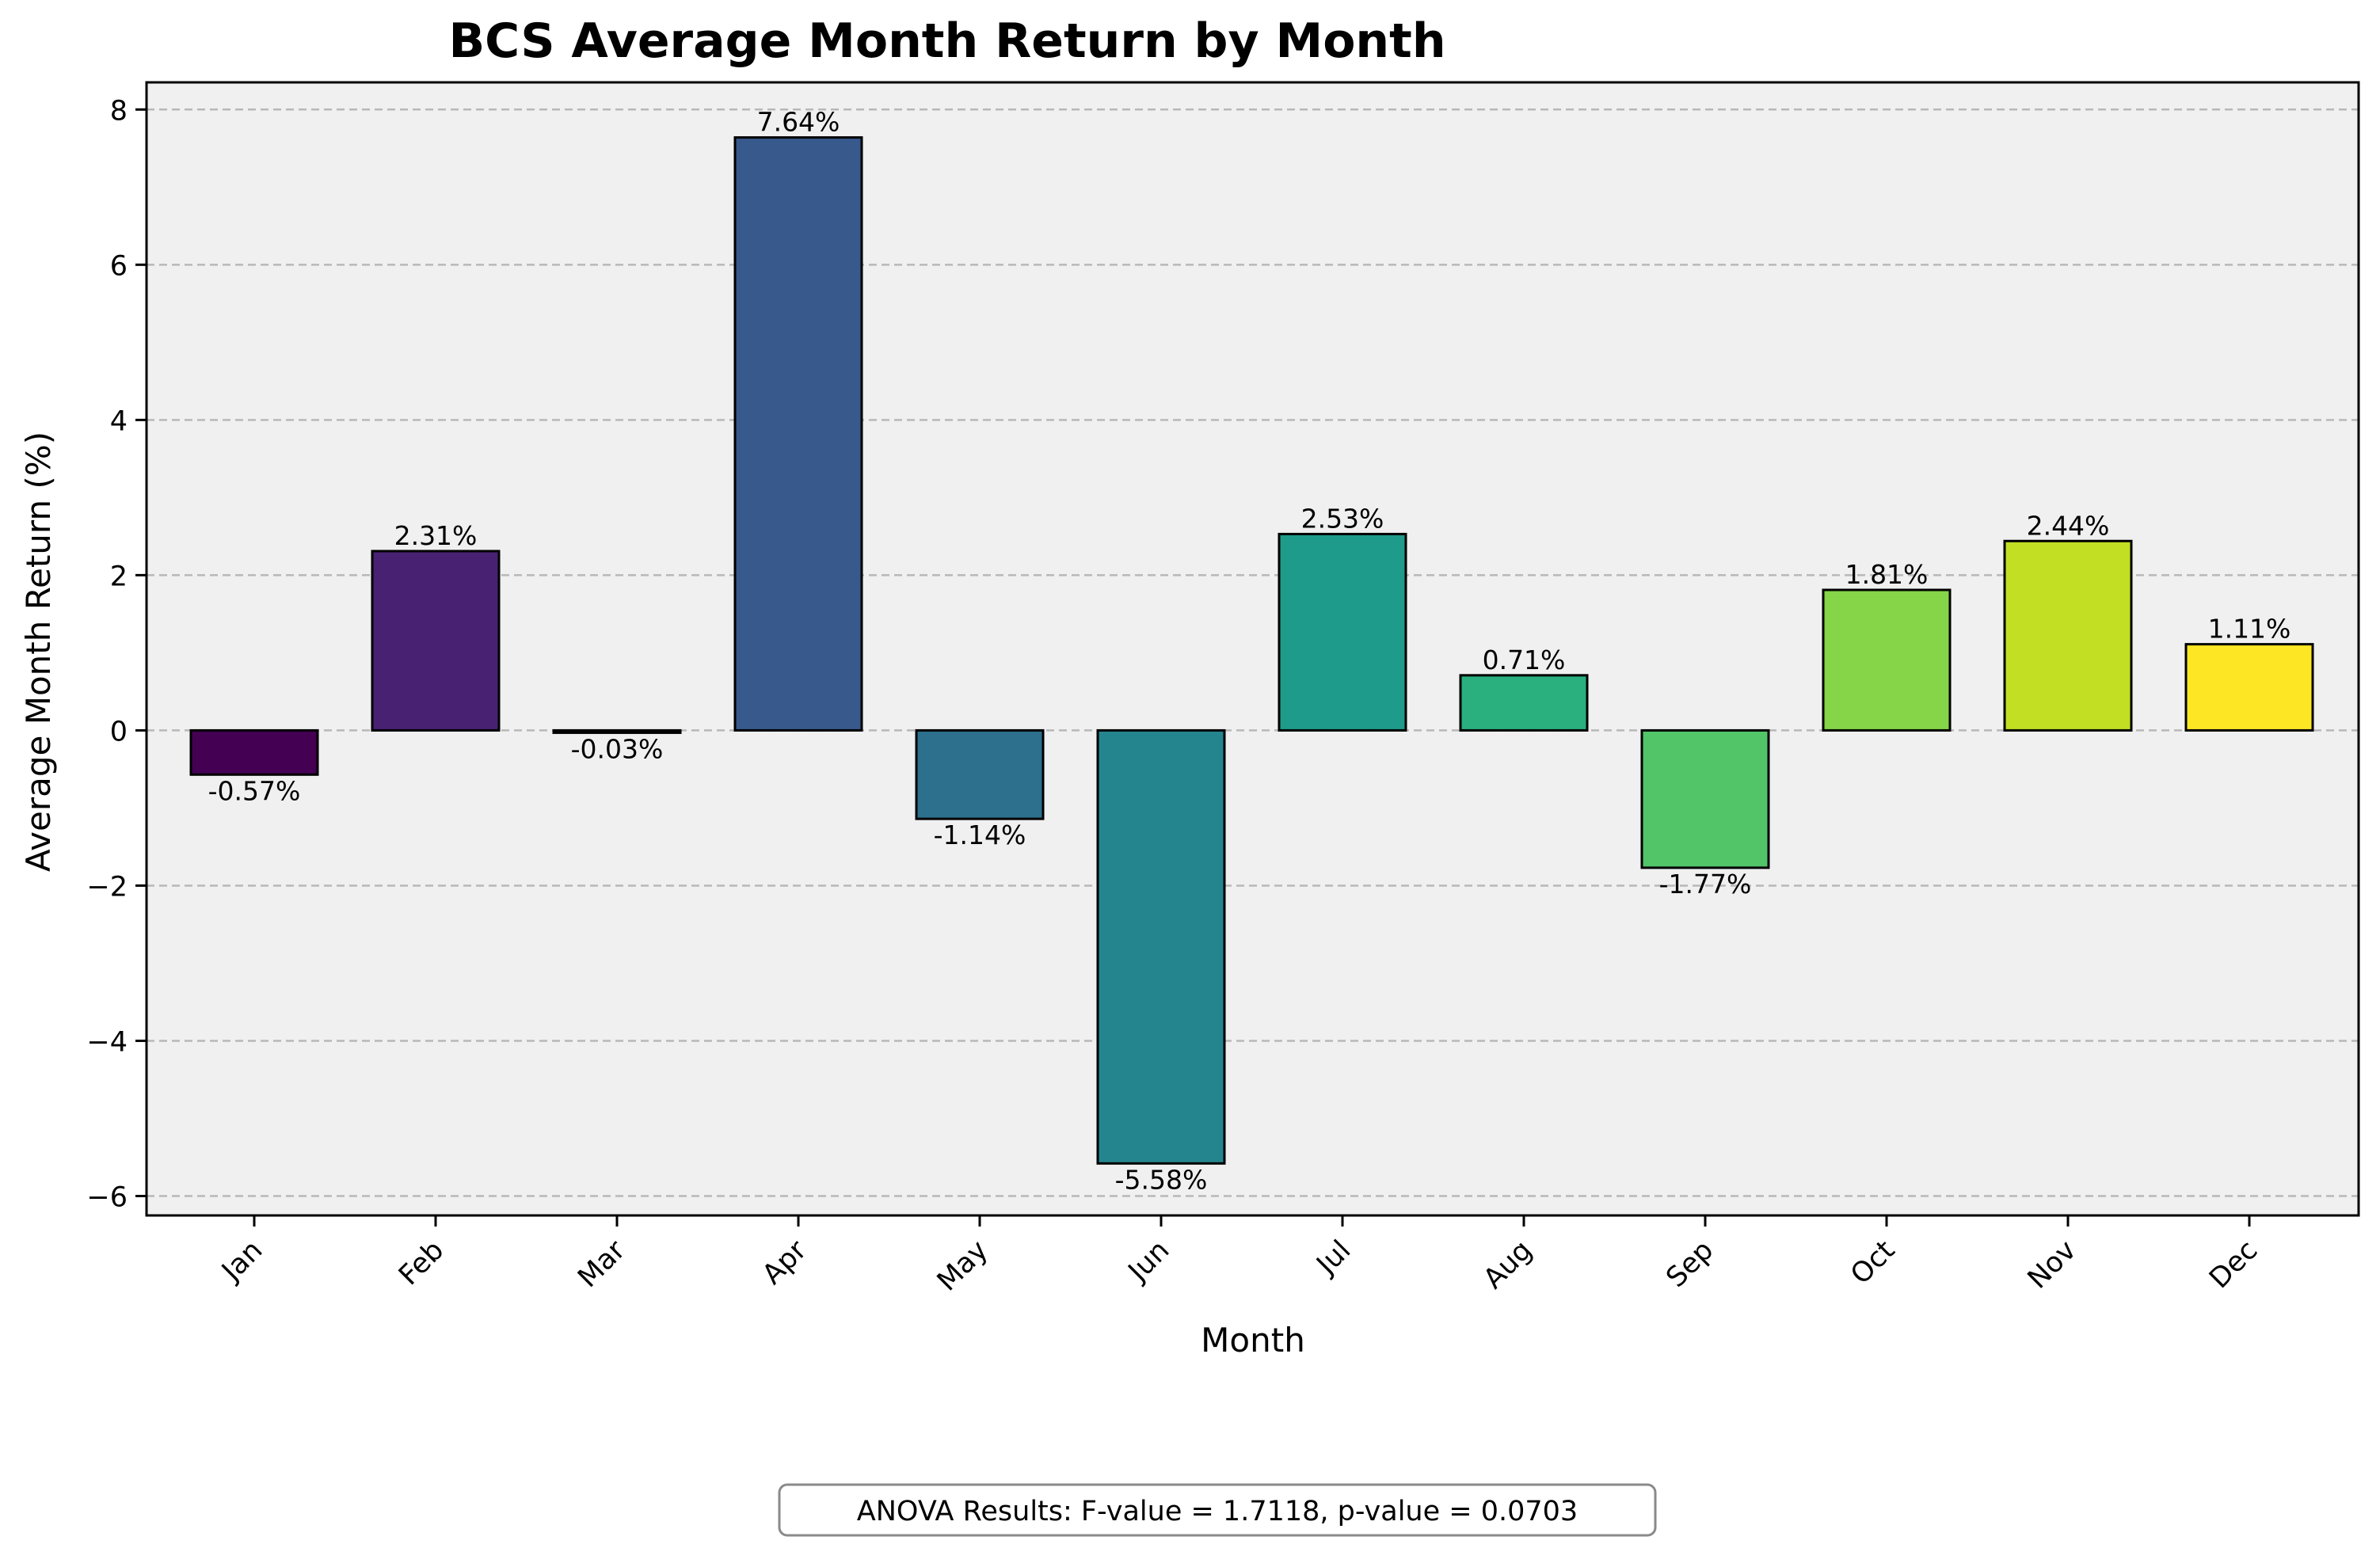 This screenshot has height=1548, width=2380. What do you see at coordinates (962, 1265) in the screenshot?
I see `x-tick-label-may: May` at bounding box center [962, 1265].